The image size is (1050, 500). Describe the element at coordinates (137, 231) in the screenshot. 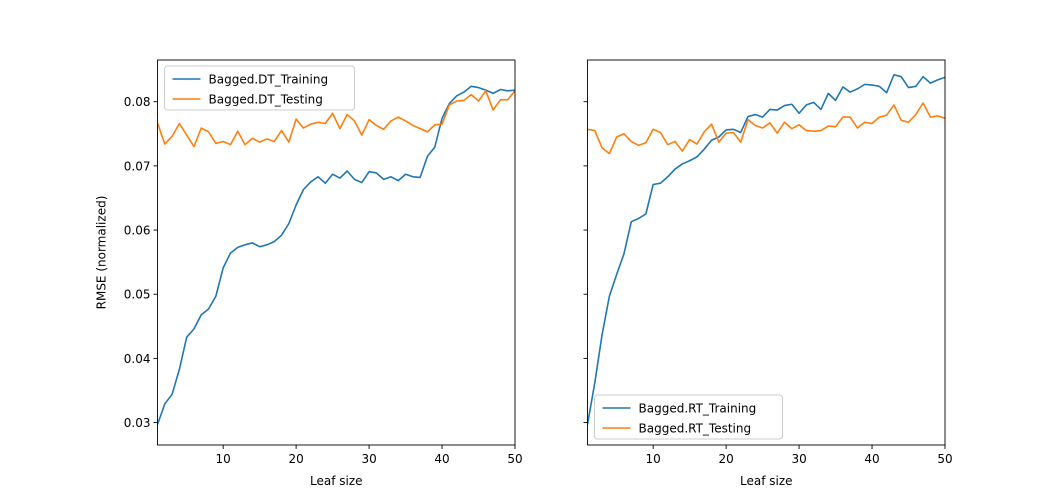

I see `y-tick-label: 0.06` at that location.